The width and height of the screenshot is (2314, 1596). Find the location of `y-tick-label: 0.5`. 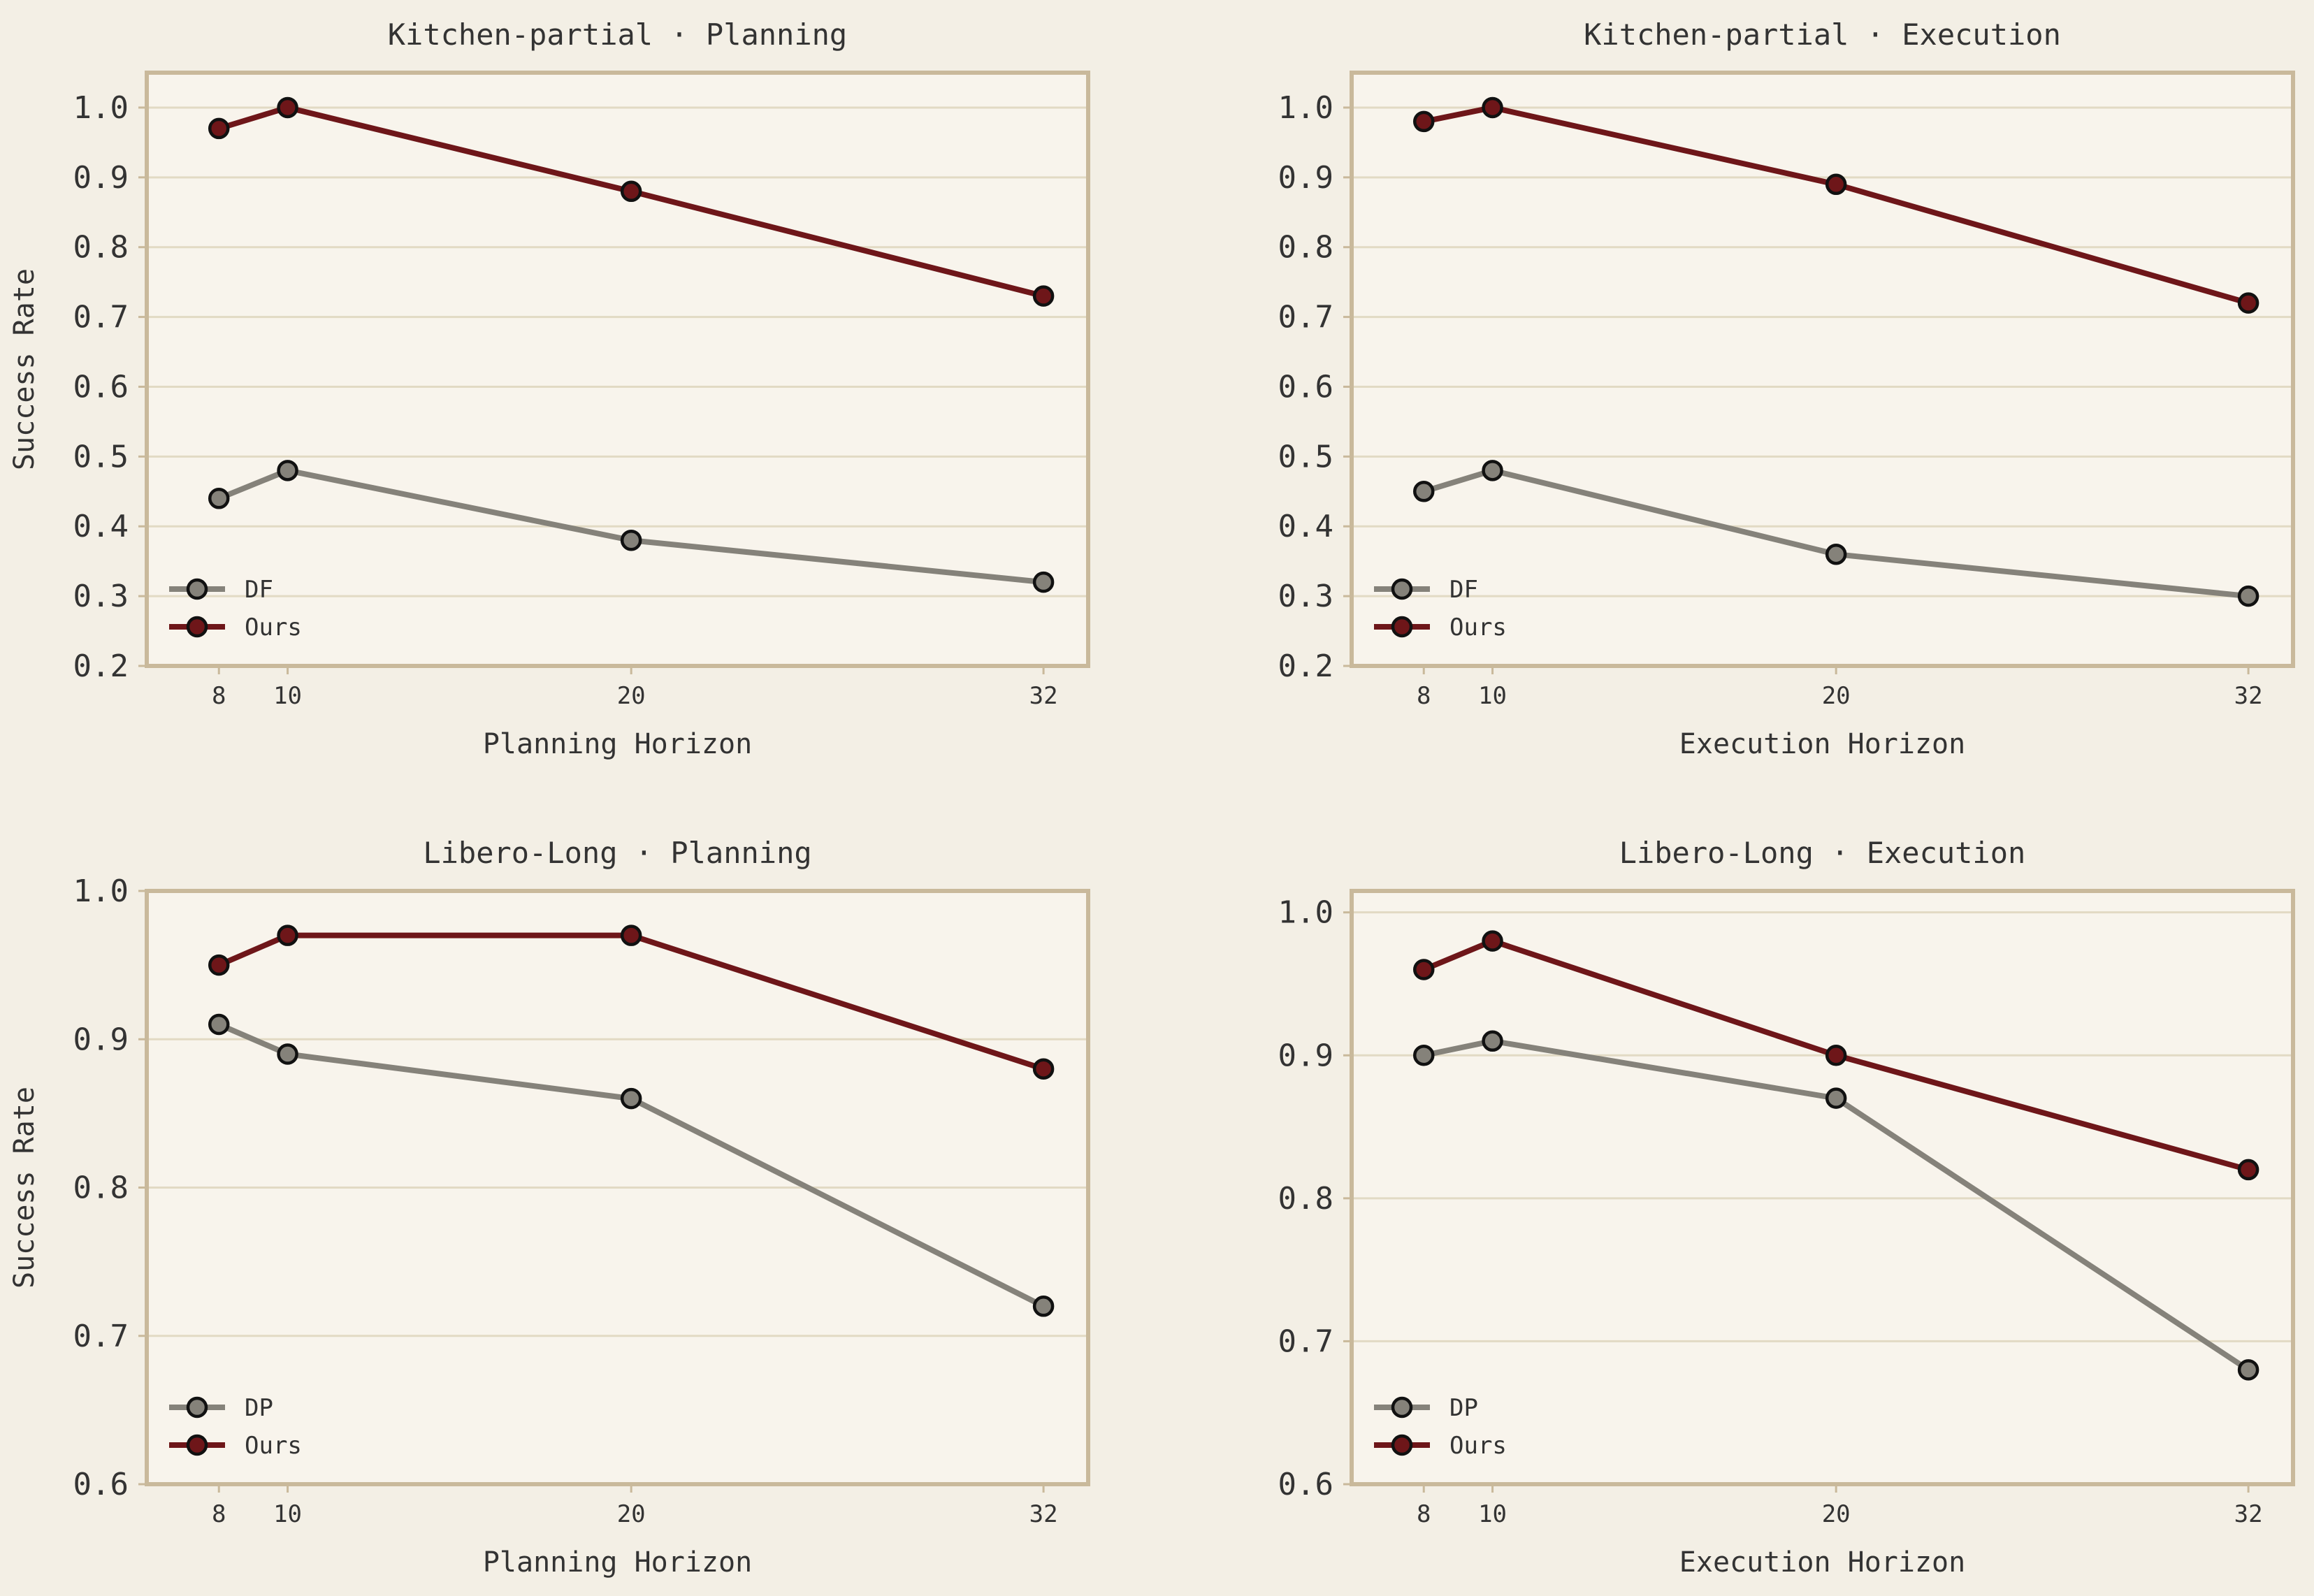

y-tick-label: 0.5 is located at coordinates (101, 457).